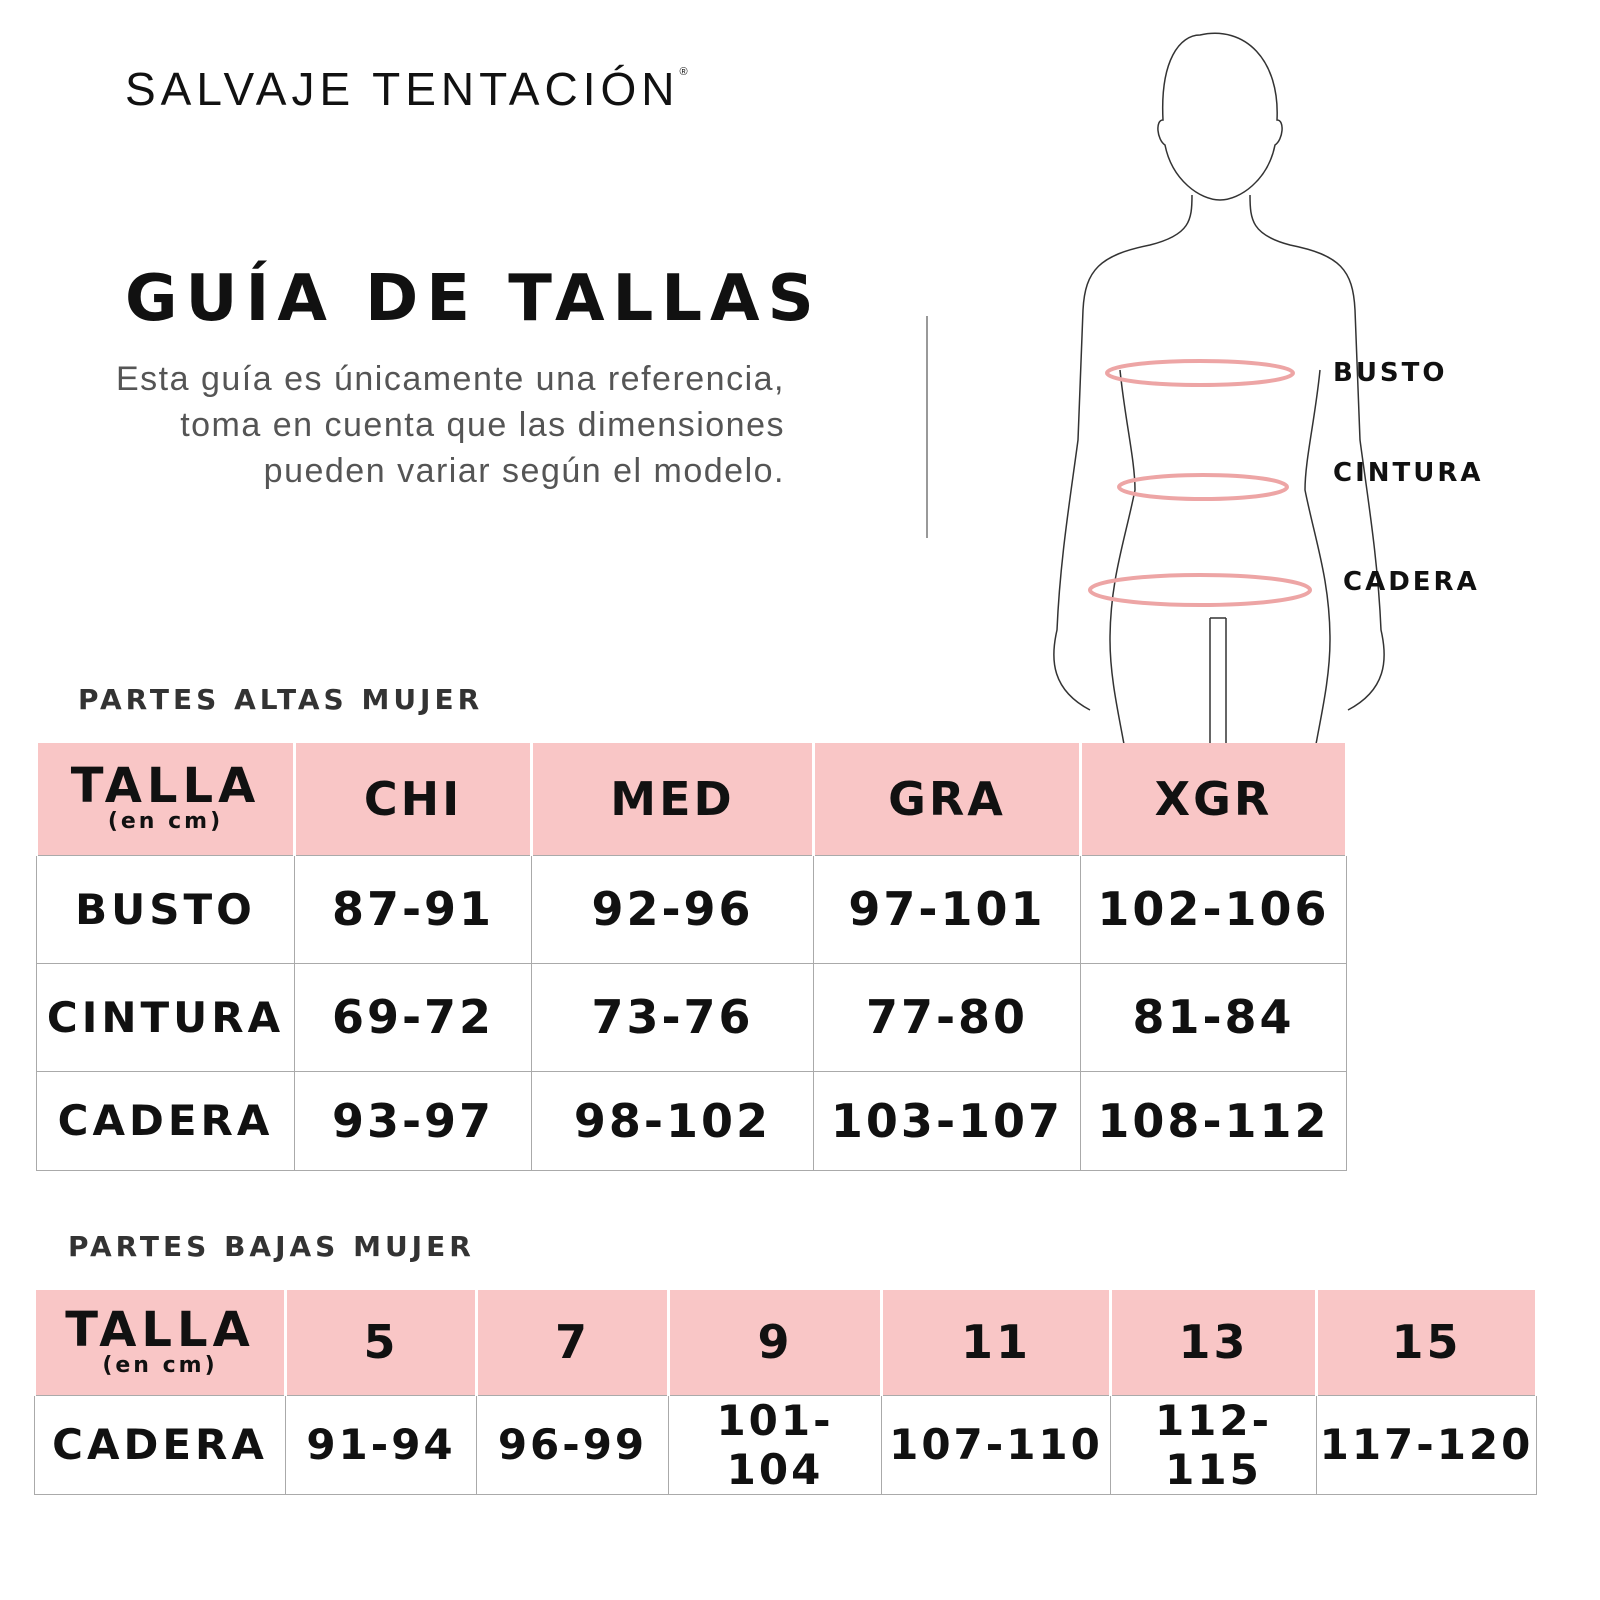 Image resolution: width=1600 pixels, height=1600 pixels. What do you see at coordinates (1213, 909) in the screenshot?
I see `cell: 102-106` at bounding box center [1213, 909].